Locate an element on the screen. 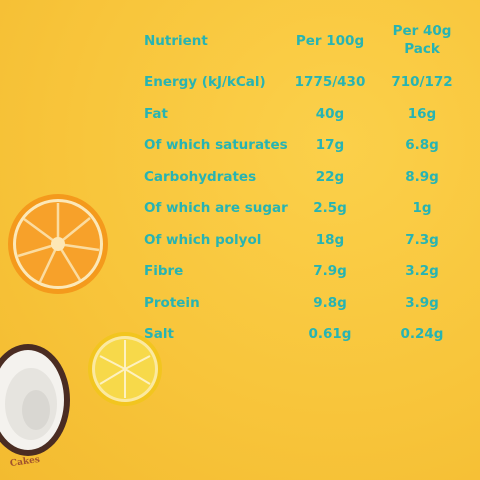 The height and width of the screenshot is (480, 480). per-100g-value: 18g is located at coordinates (330, 240).